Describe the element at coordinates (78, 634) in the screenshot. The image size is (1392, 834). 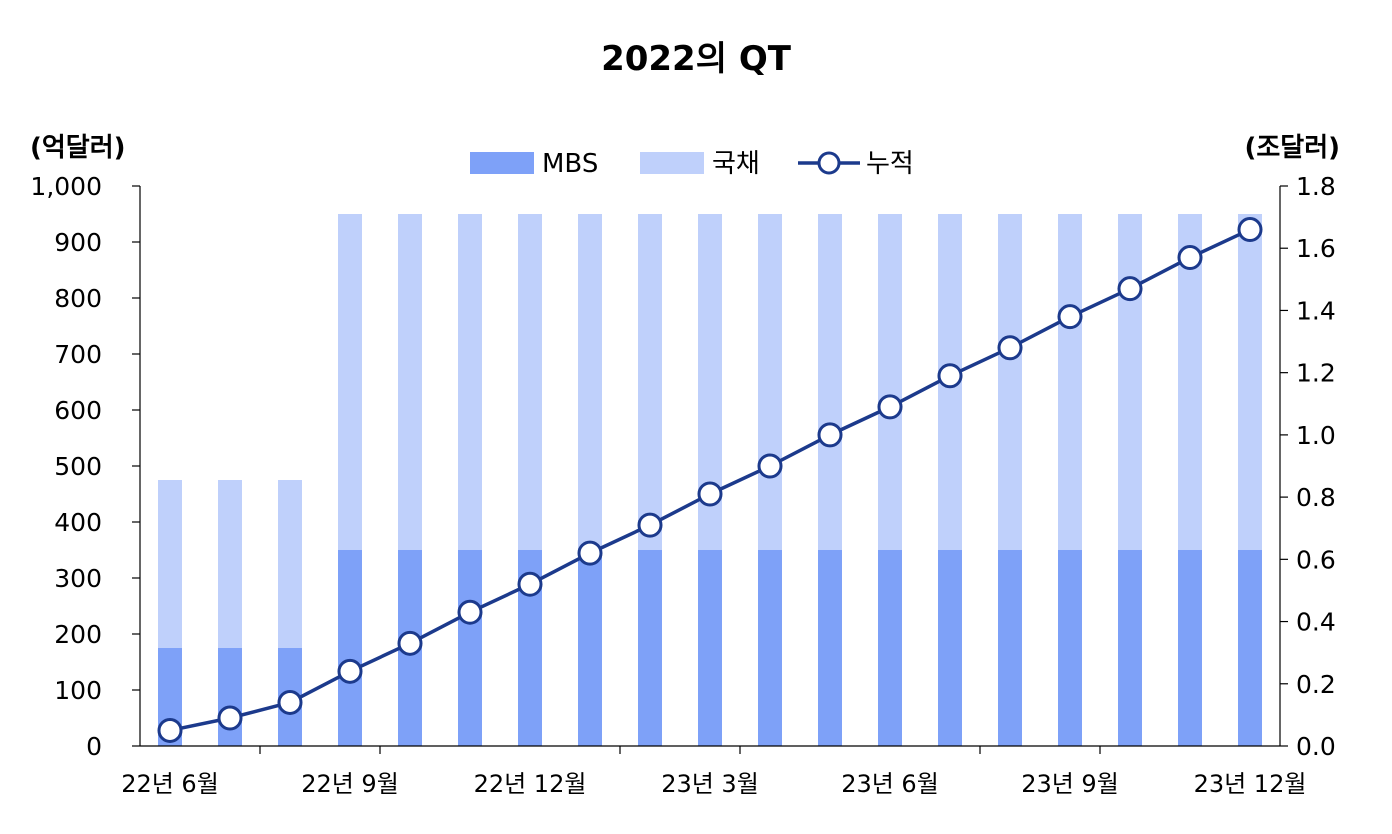
I see `left-tick-label: 200` at that location.